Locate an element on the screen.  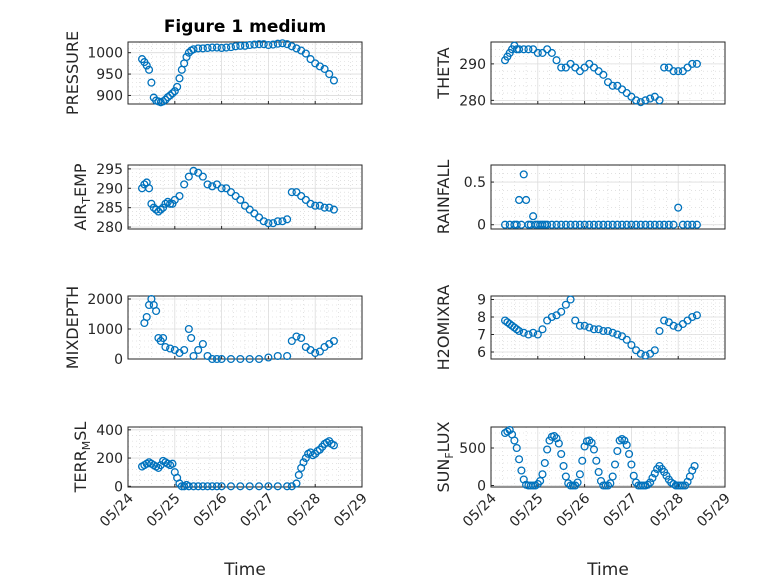
panel-5-series is located at coordinates (239, 329).